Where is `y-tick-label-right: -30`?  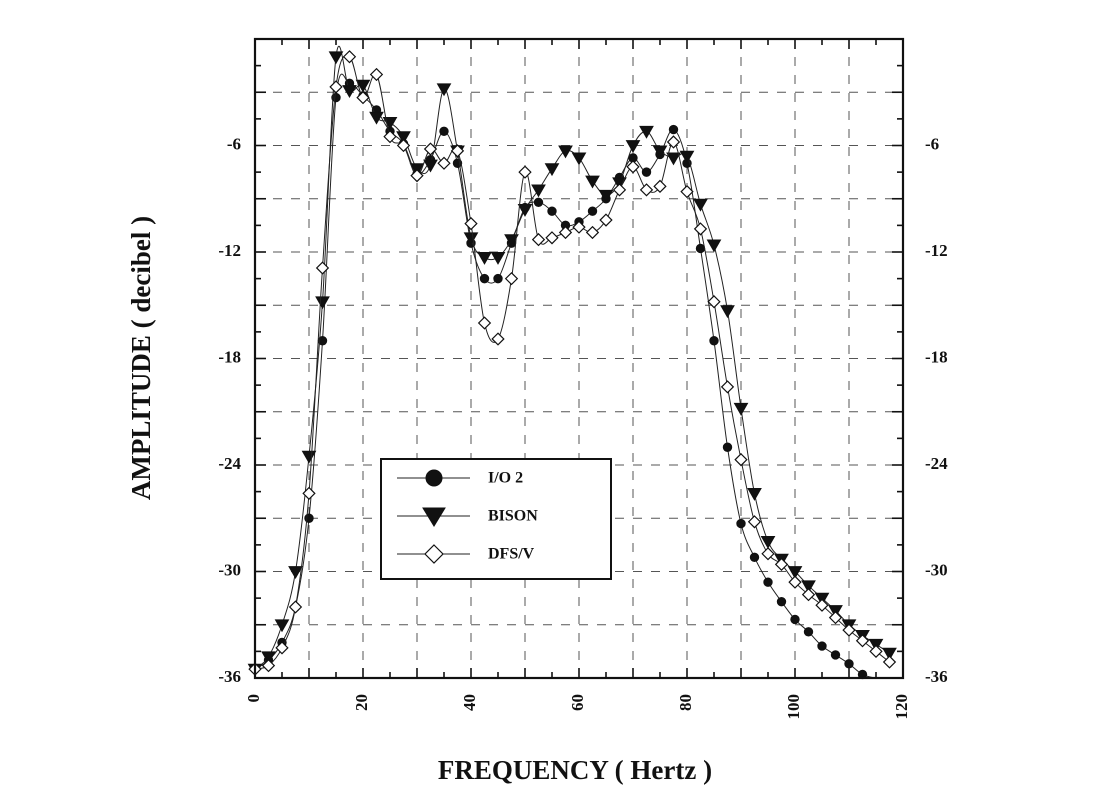
y-tick-label-right: -30 is located at coordinates (936, 569).